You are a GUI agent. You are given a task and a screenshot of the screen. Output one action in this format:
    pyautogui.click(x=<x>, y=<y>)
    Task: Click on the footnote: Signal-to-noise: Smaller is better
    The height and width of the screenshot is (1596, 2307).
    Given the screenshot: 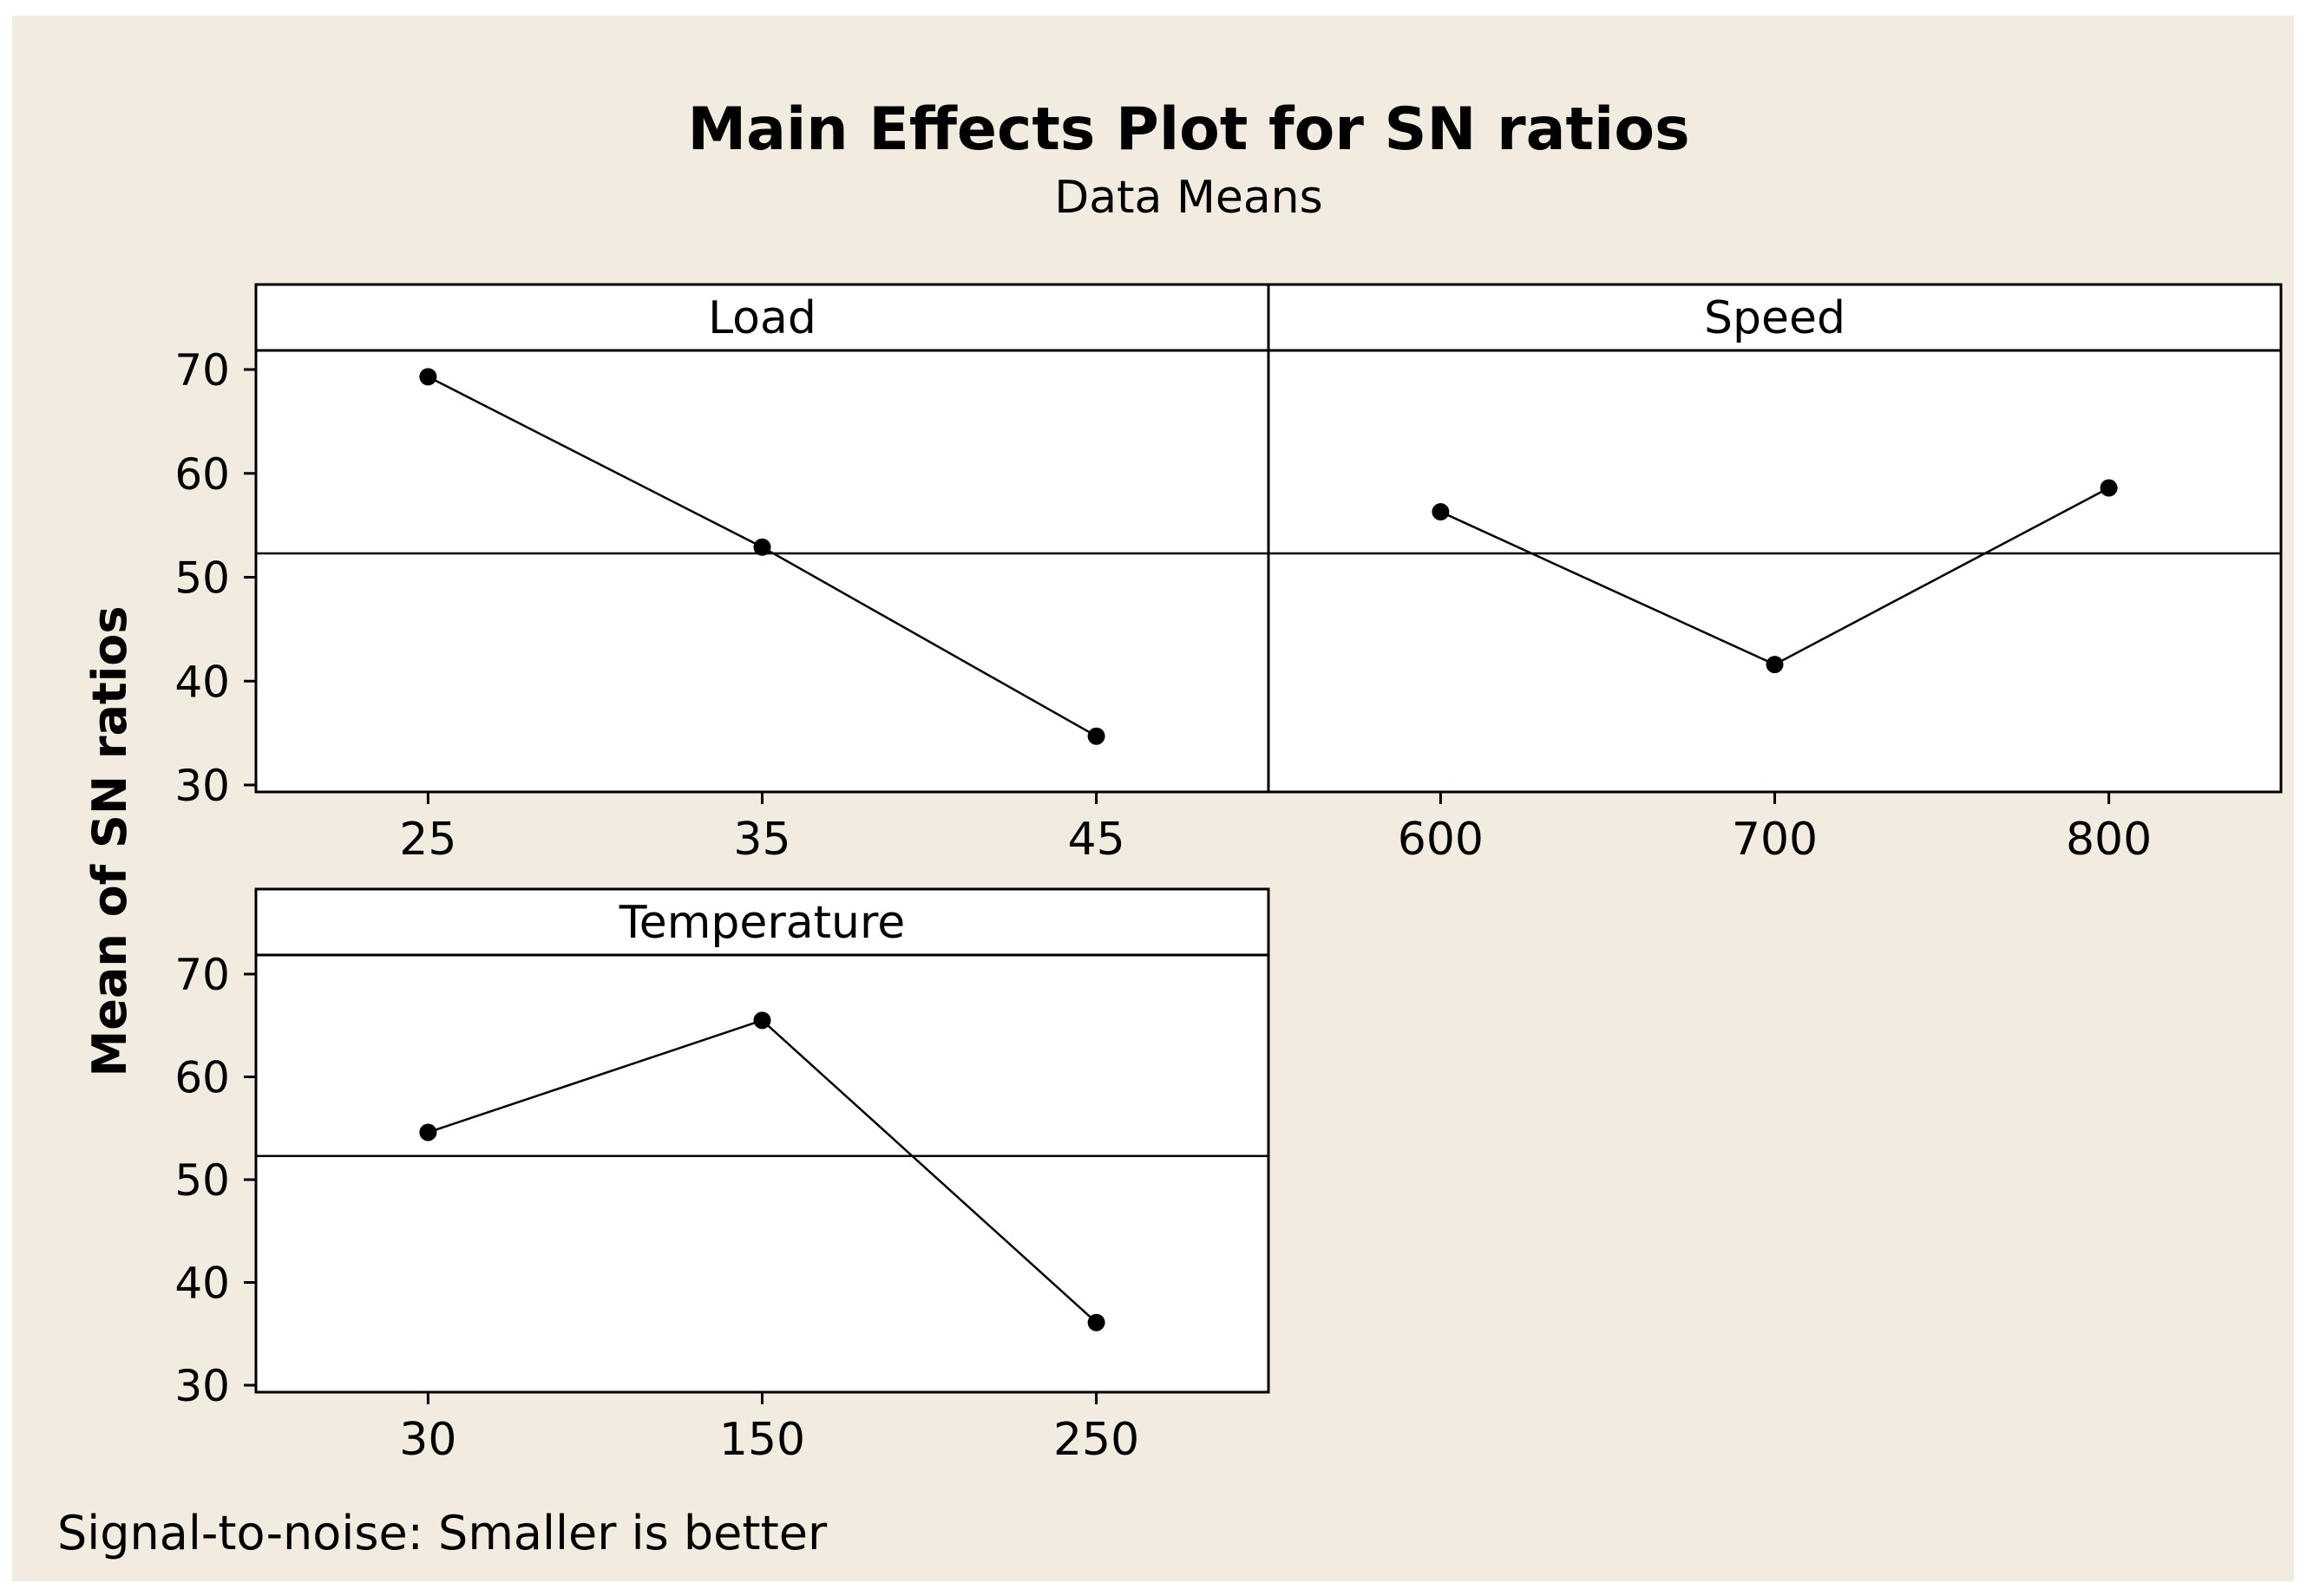 What is the action you would take?
    pyautogui.click(x=442, y=1533)
    